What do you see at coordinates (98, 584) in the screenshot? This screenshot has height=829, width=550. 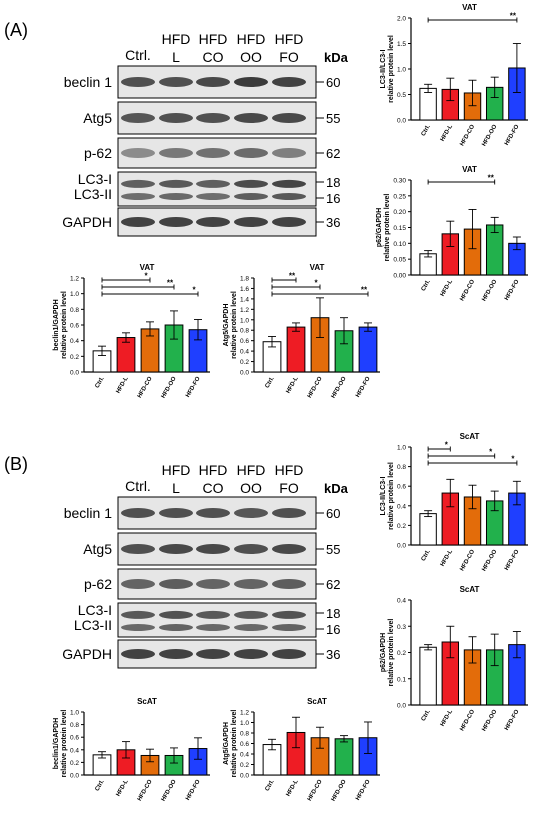 I see `protein-label: p-62` at bounding box center [98, 584].